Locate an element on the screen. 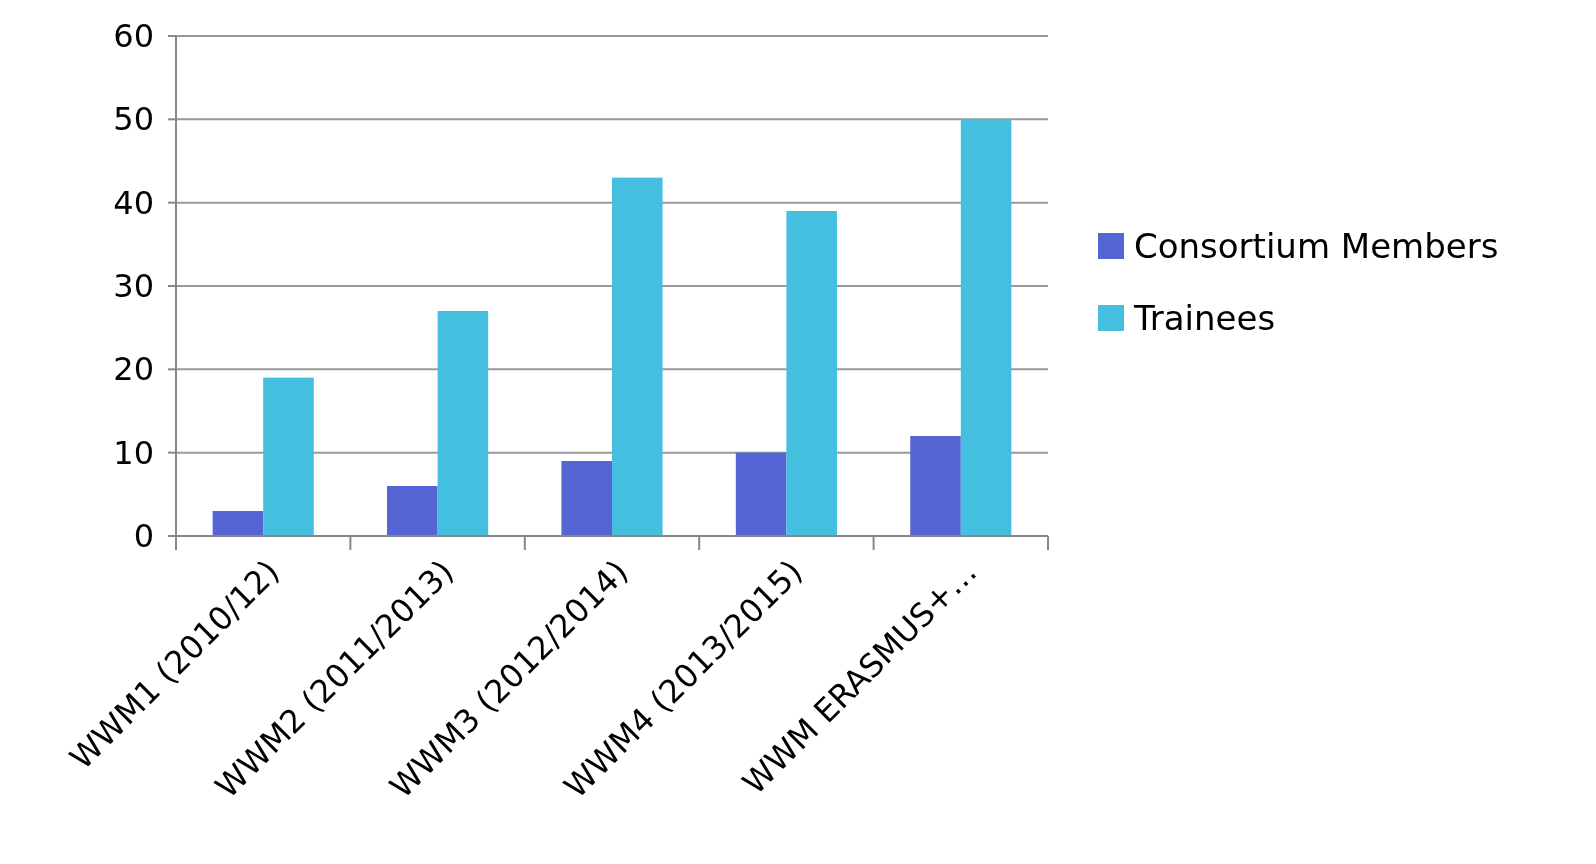  y-tick-label: 20 is located at coordinates (133, 369).